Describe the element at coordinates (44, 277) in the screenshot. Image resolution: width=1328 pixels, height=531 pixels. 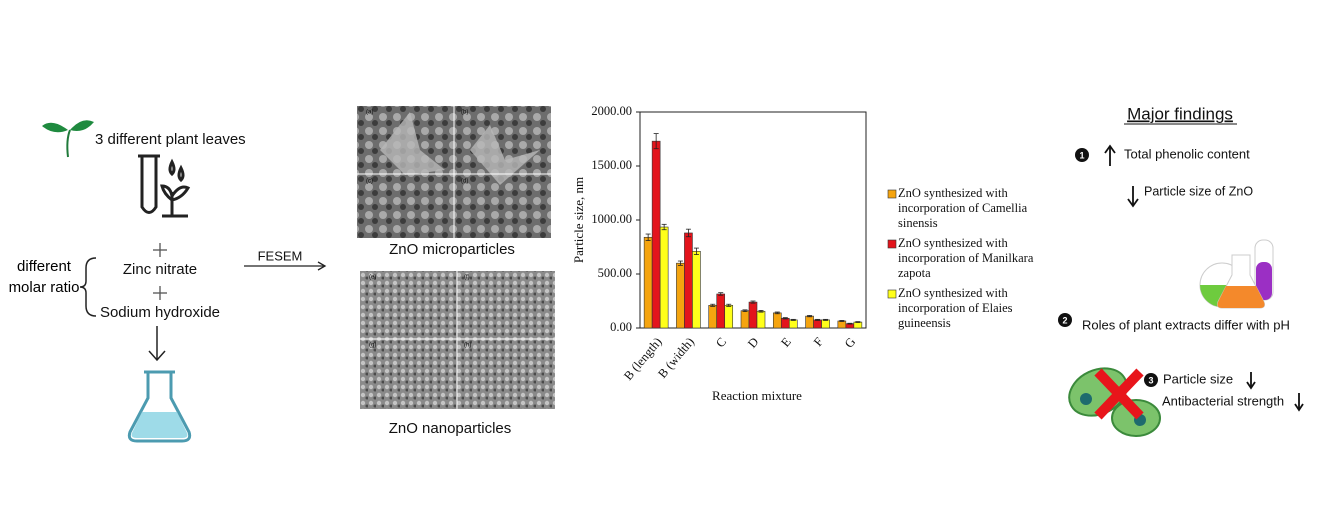
I see `ratio-label: different molar ratio` at that location.